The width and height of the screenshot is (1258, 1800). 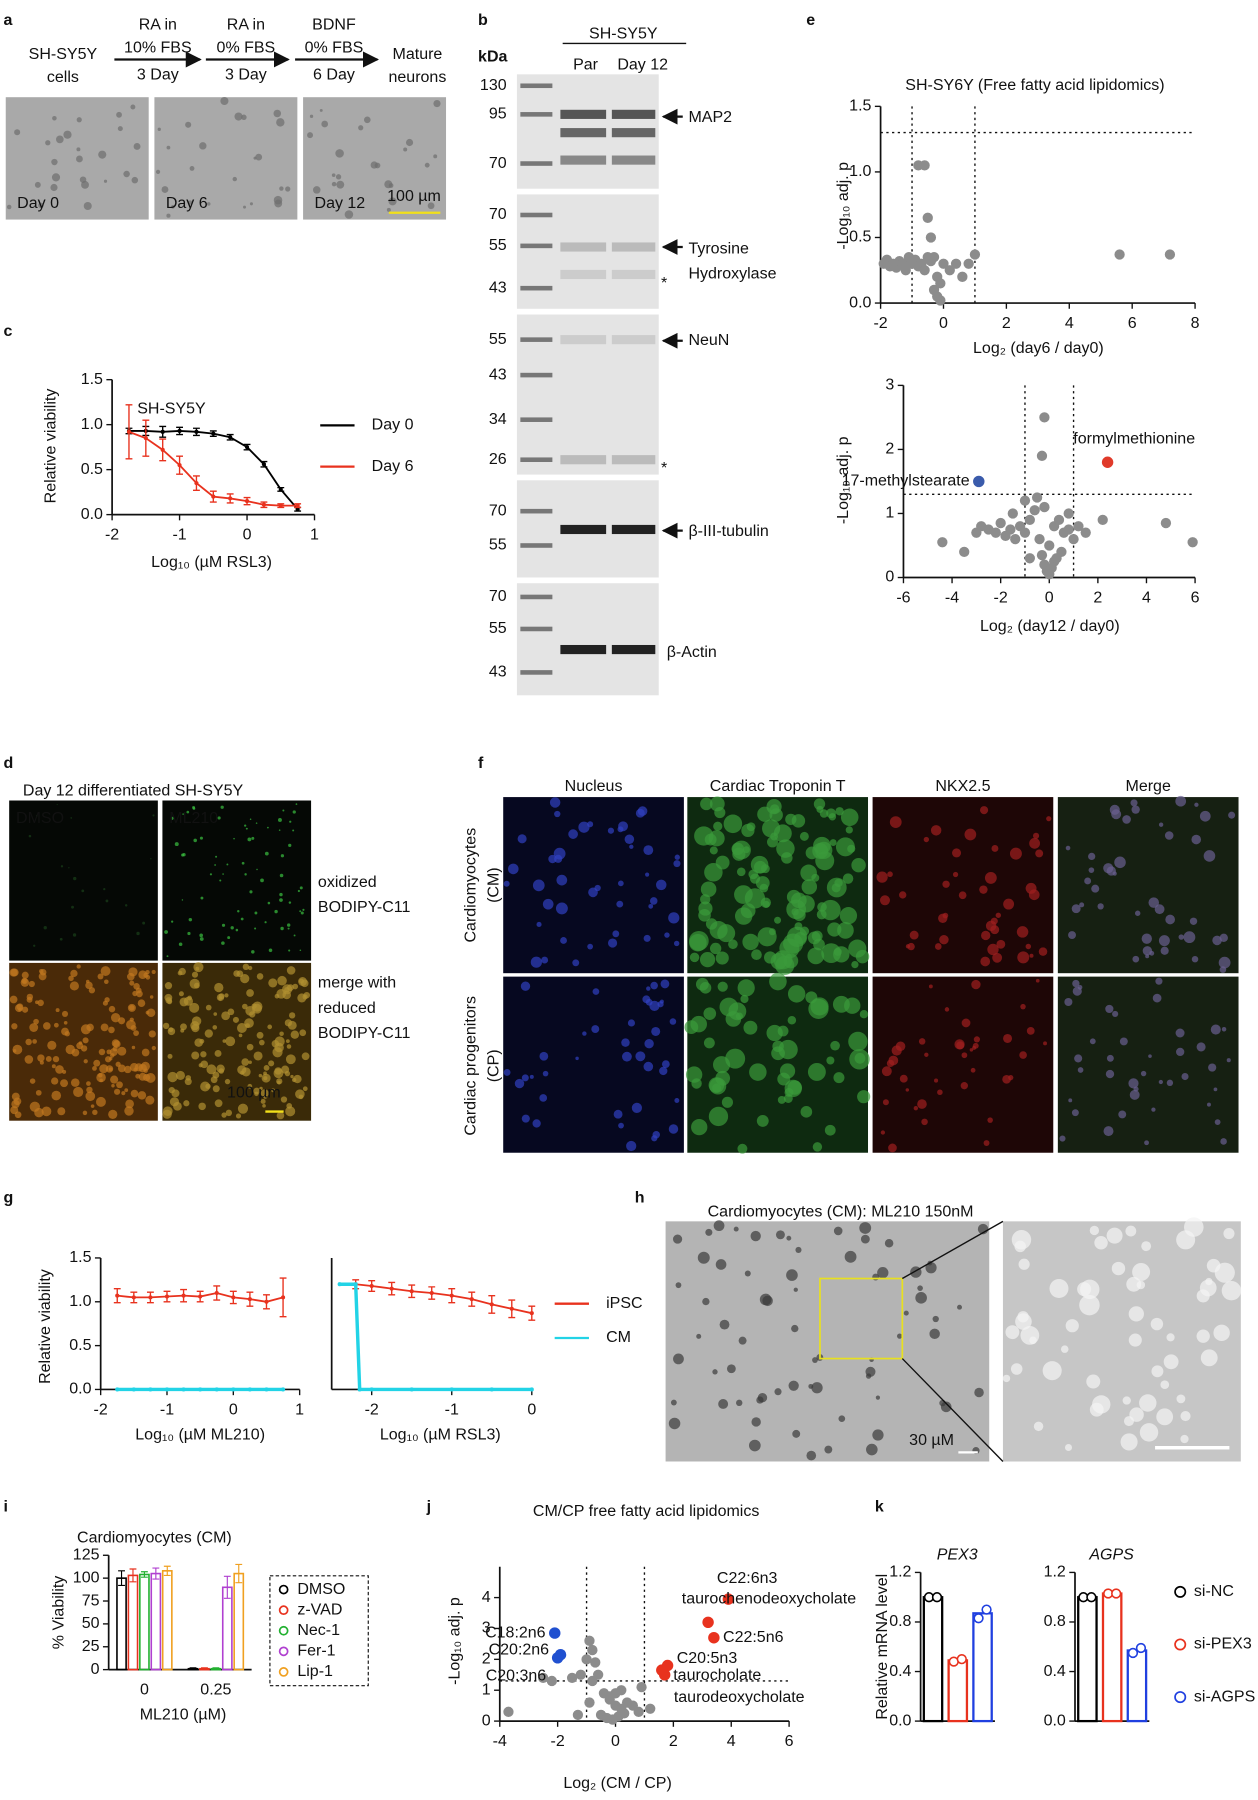 I want to click on x-tick-label: -6, so click(x=903, y=597).